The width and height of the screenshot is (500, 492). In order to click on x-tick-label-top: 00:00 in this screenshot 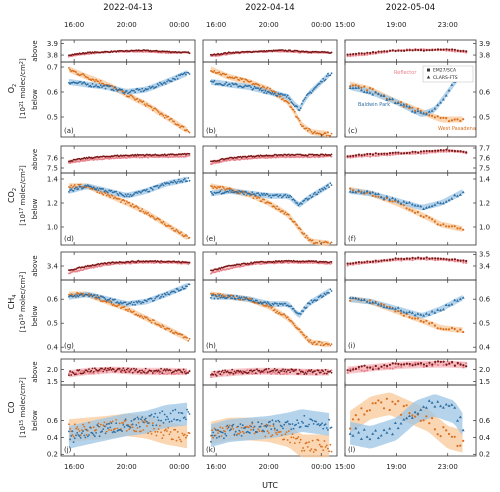, I will do `click(321, 25)`.